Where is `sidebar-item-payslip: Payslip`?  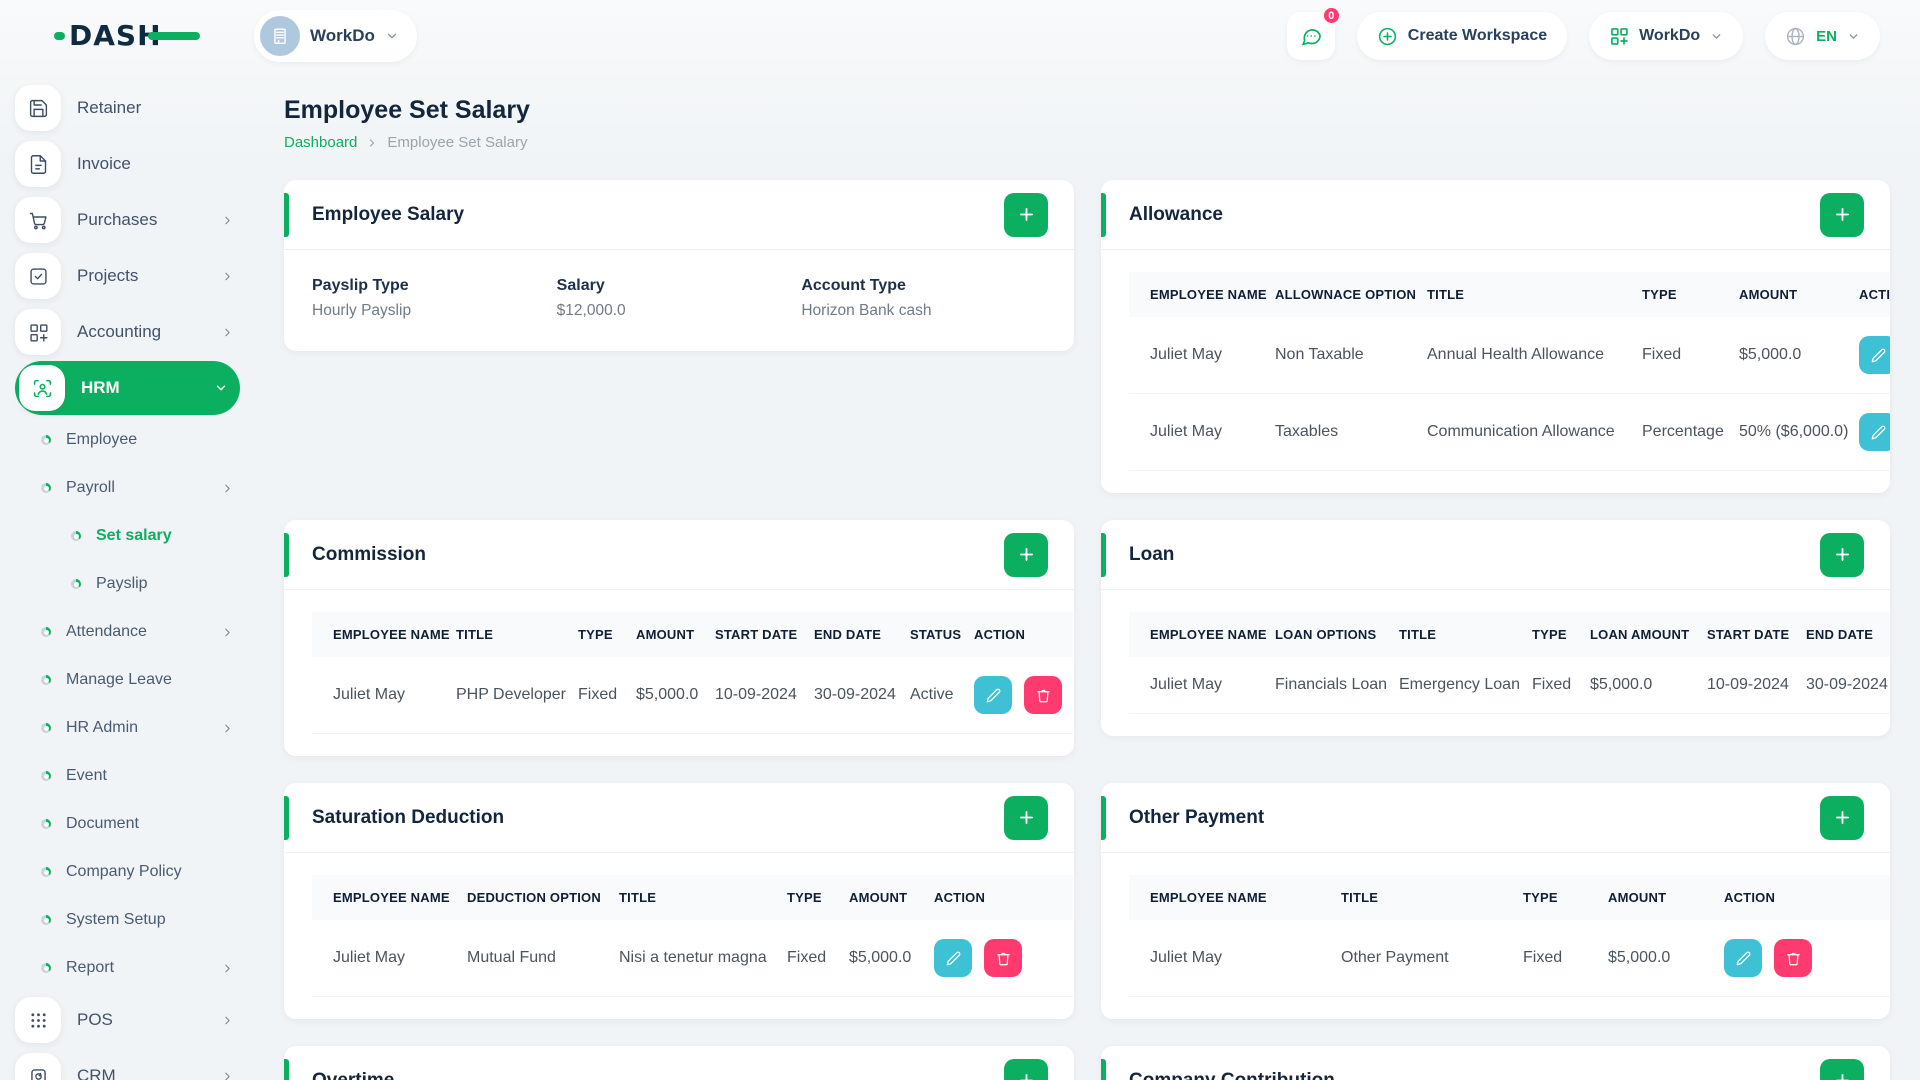
sidebar-item-payslip: Payslip is located at coordinates (127, 584).